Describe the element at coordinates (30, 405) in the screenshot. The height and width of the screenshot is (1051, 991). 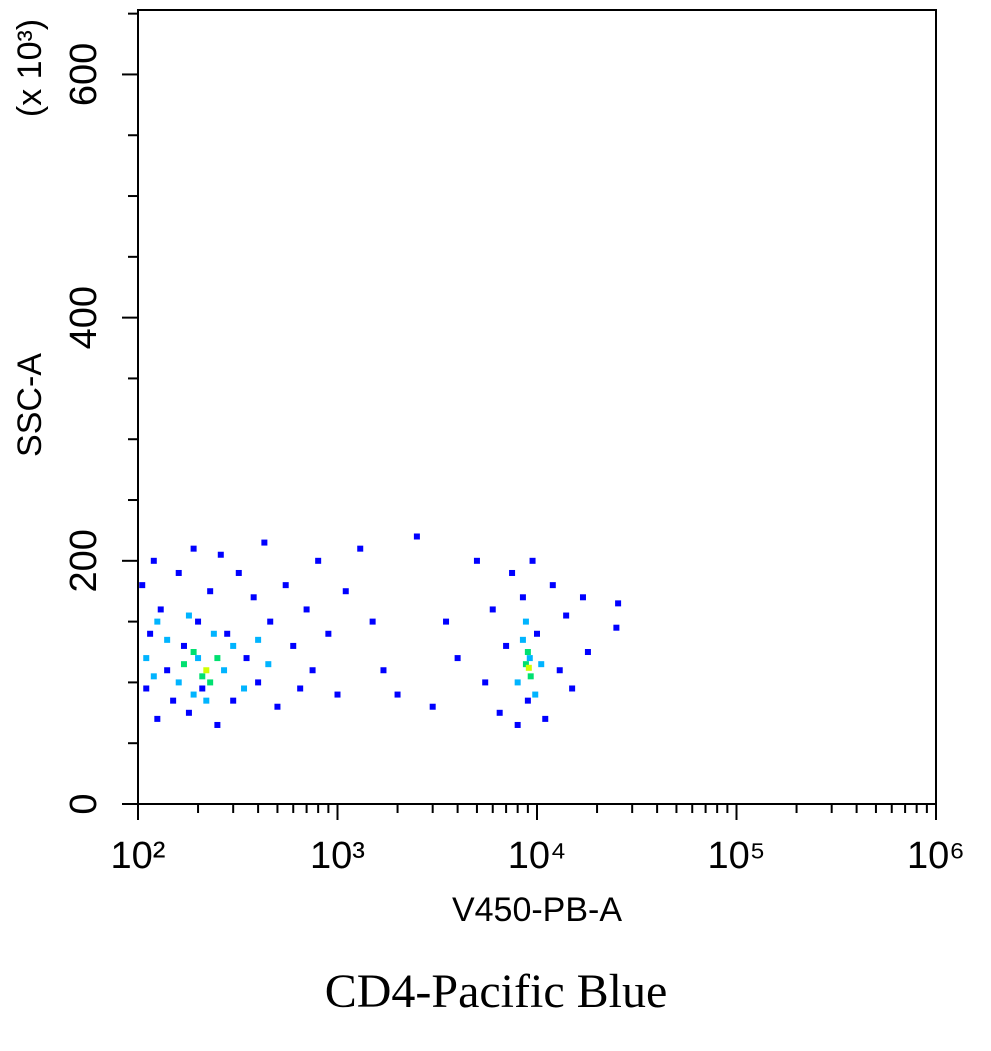
I see `y-axis-label: SSC-A` at that location.